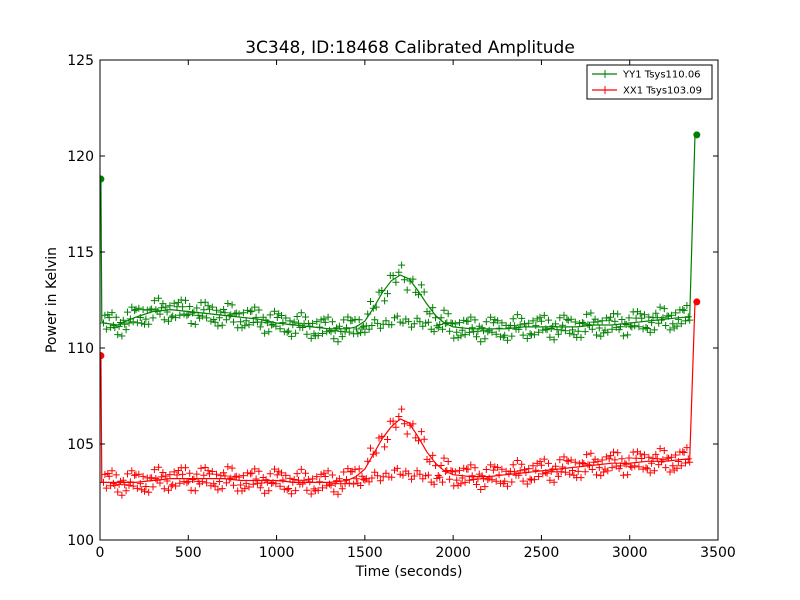 The image size is (800, 600). What do you see at coordinates (100, 553) in the screenshot?
I see `x-tick-label: 0` at bounding box center [100, 553].